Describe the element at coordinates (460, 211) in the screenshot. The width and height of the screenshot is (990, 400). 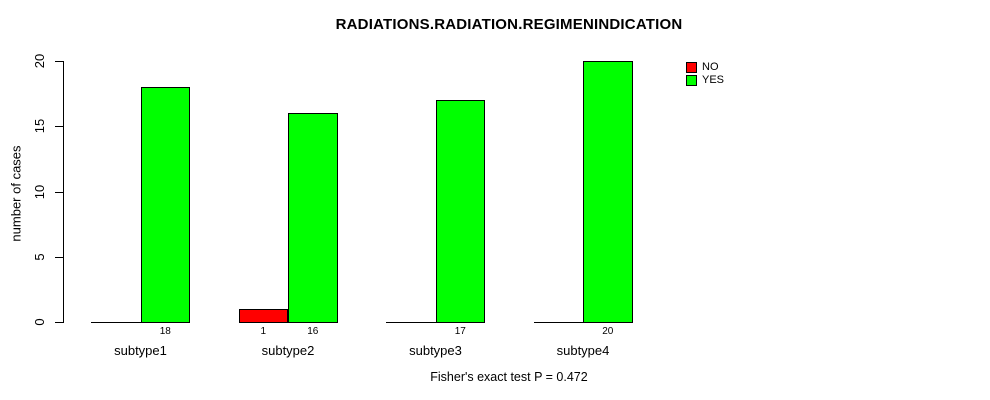
I see `bar-yes-subtype3` at that location.